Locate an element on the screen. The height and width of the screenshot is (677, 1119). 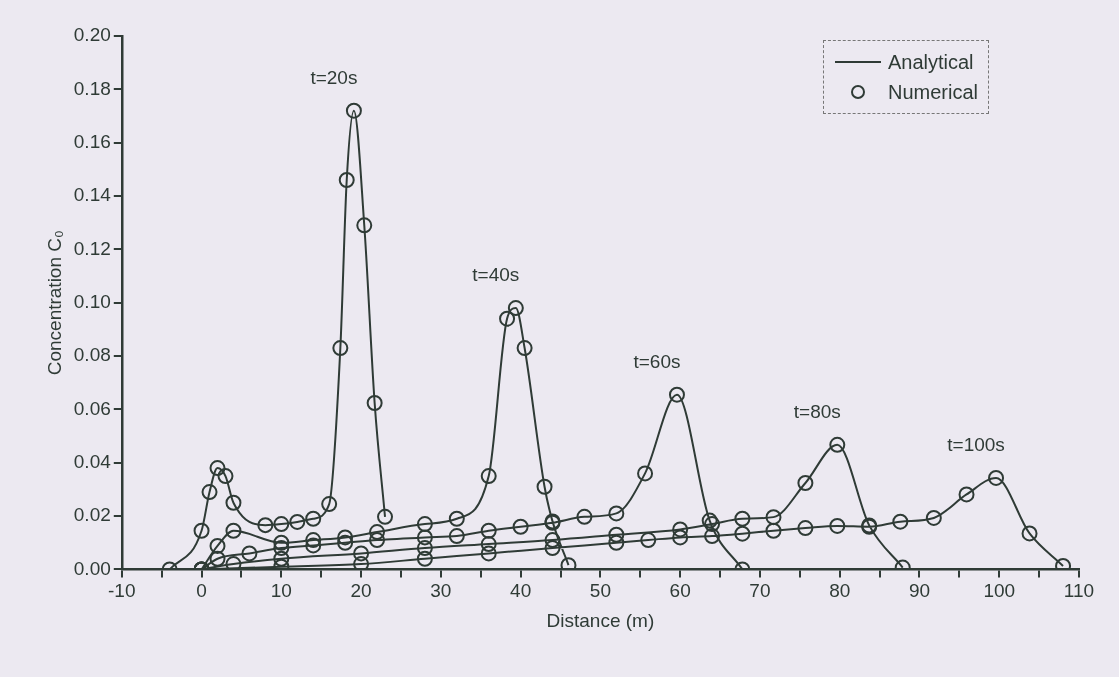
x-tick-label: 50 is located at coordinates (600, 591).